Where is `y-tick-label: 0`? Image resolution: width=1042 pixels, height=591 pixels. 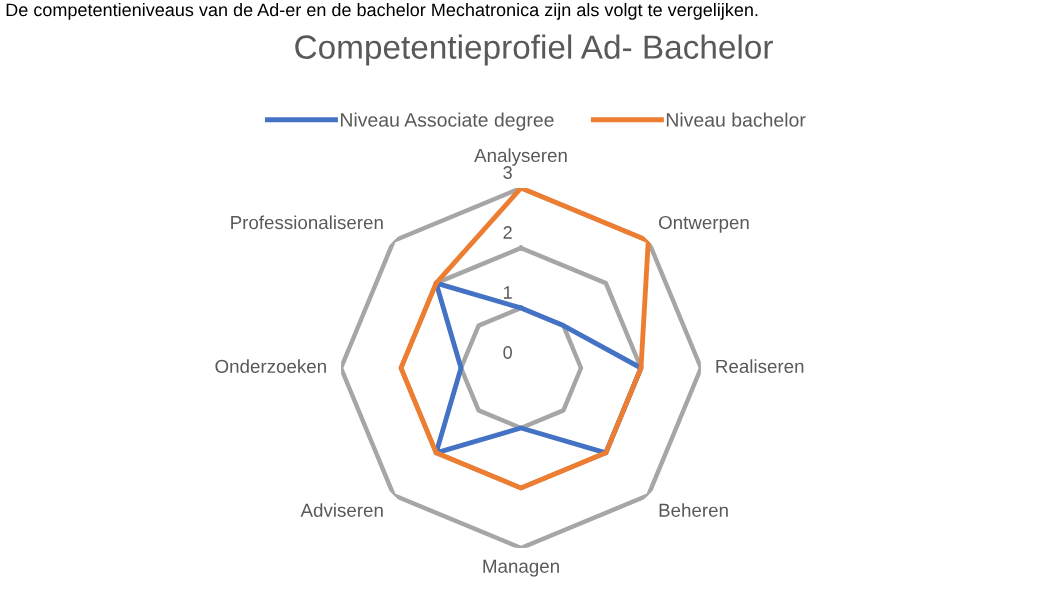 y-tick-label: 0 is located at coordinates (507, 352).